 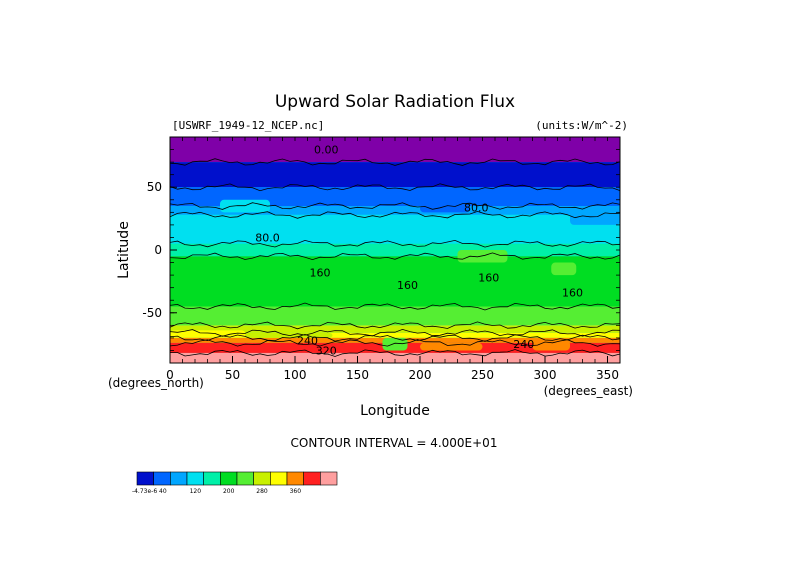 I want to click on colorbar-label: -4.73e-6 40, so click(x=149, y=491).